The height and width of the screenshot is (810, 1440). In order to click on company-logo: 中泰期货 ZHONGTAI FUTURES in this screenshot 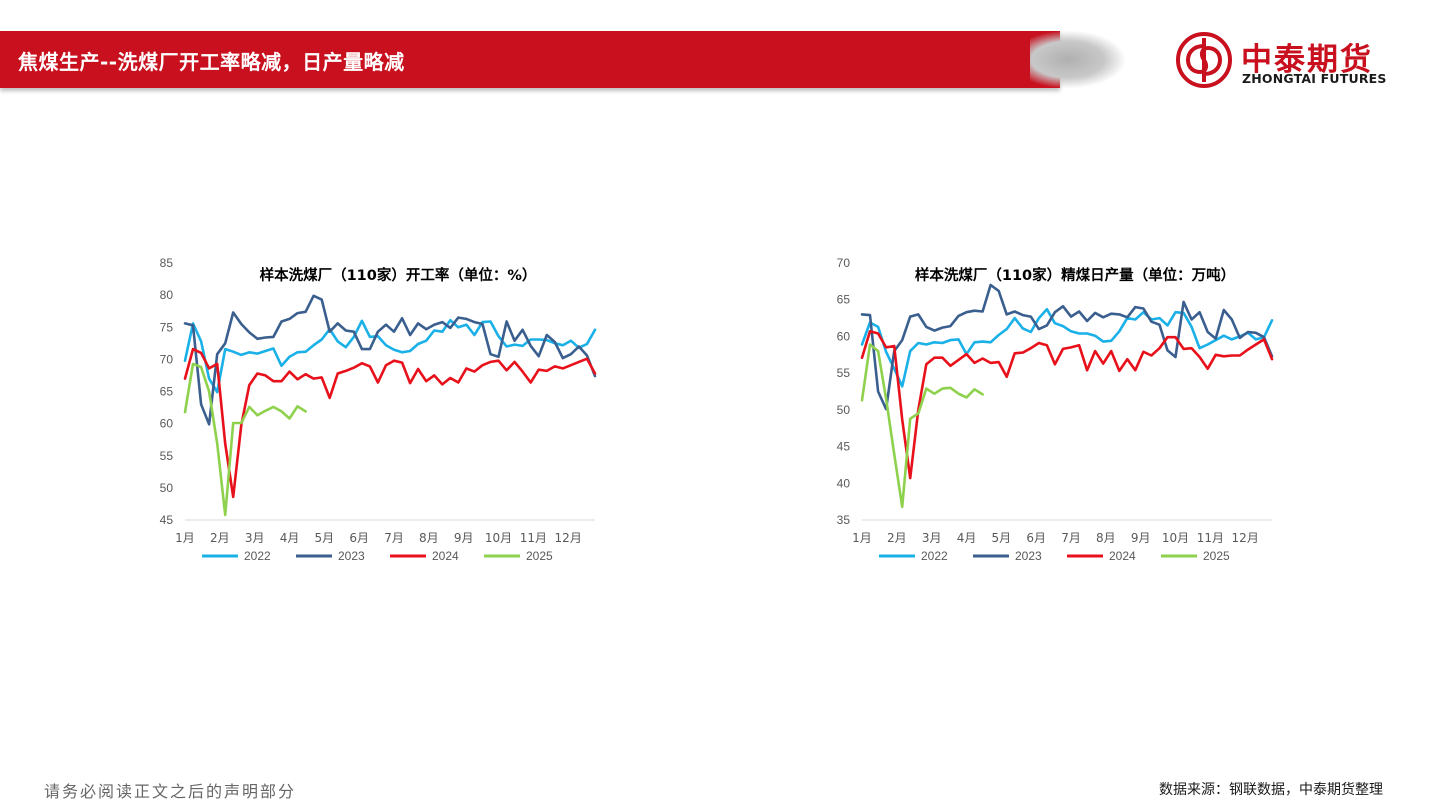, I will do `click(1286, 61)`.